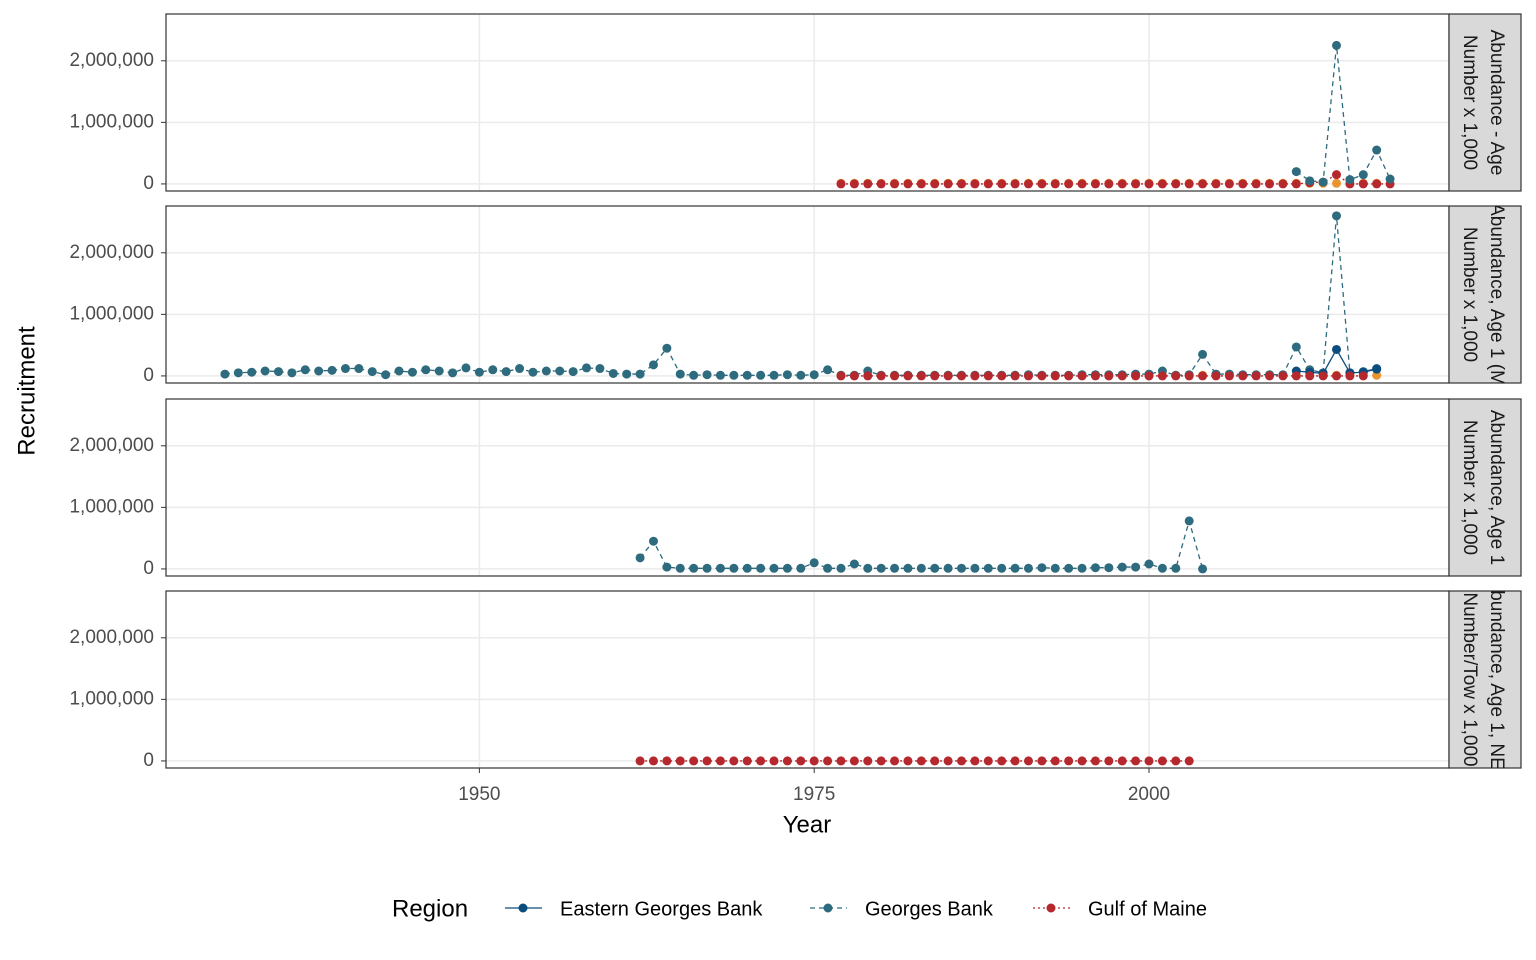 Image resolution: width=1536 pixels, height=960 pixels. I want to click on strip-text: Abundance, Age 1 (M Number x 1,000, so click(1483, 294).